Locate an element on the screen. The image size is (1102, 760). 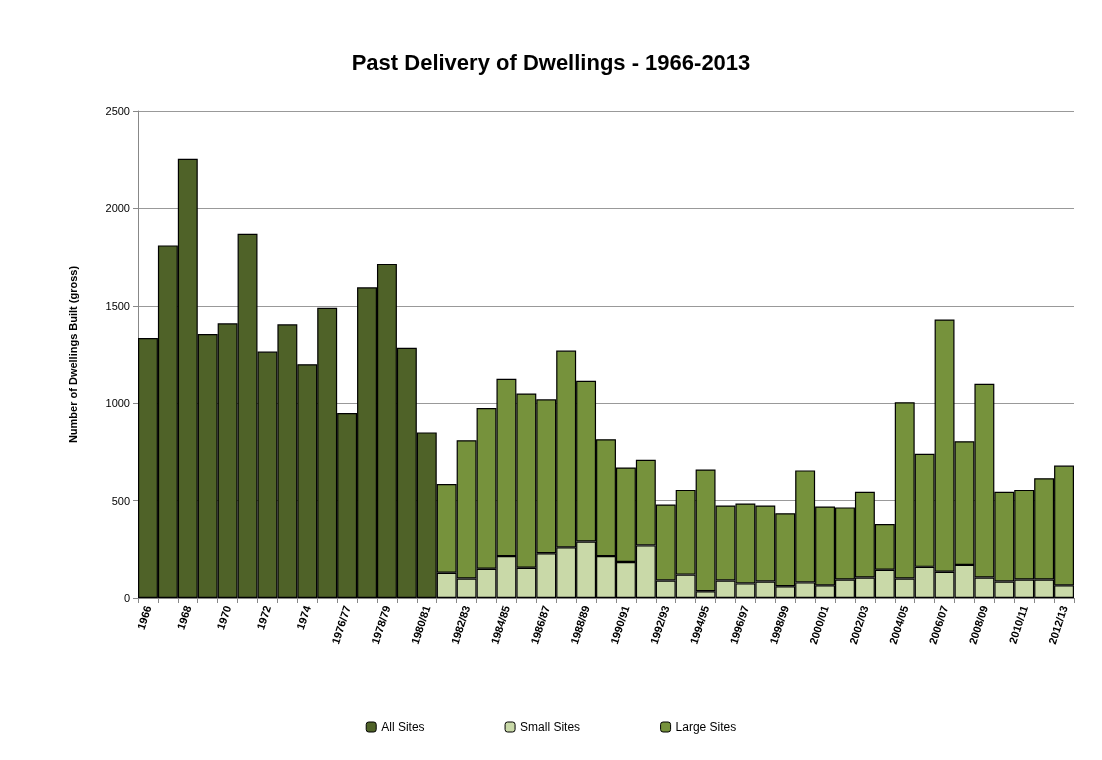
x-tick-label: 1982/83 is located at coordinates (460, 625).